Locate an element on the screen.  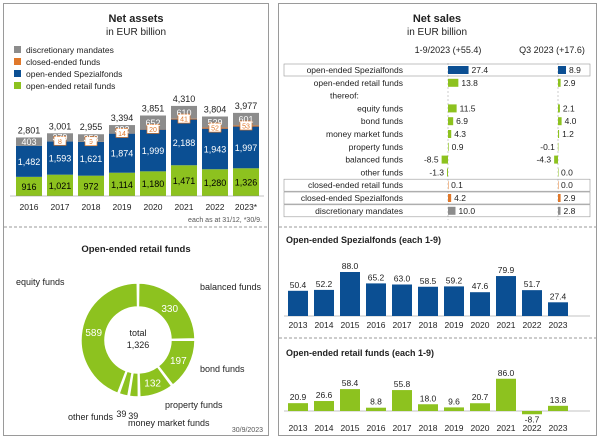
row-label: balanced funds is located at coordinates (374, 160).